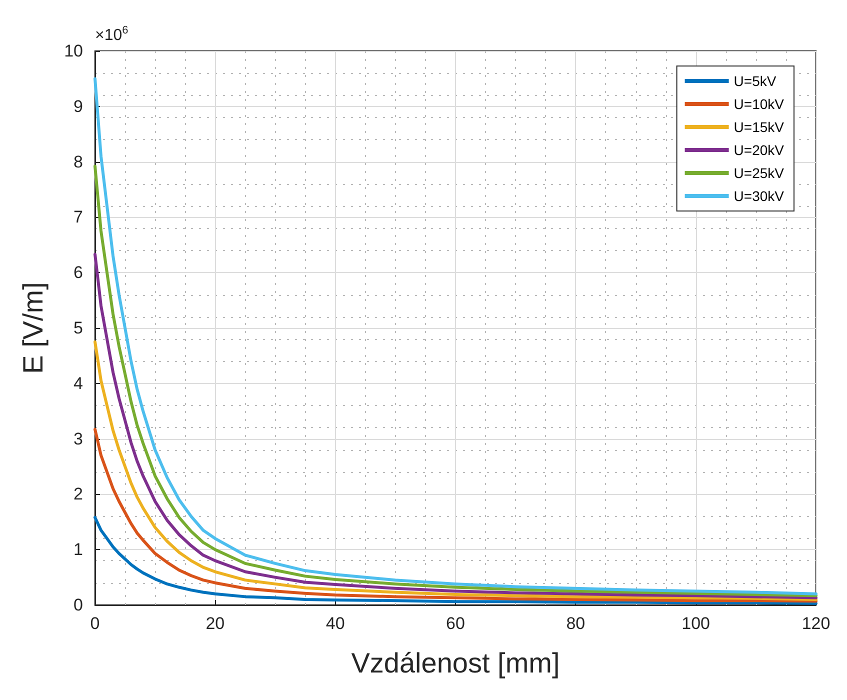 Image resolution: width=847 pixels, height=700 pixels. I want to click on y-tick-label: 9, so click(78, 106).